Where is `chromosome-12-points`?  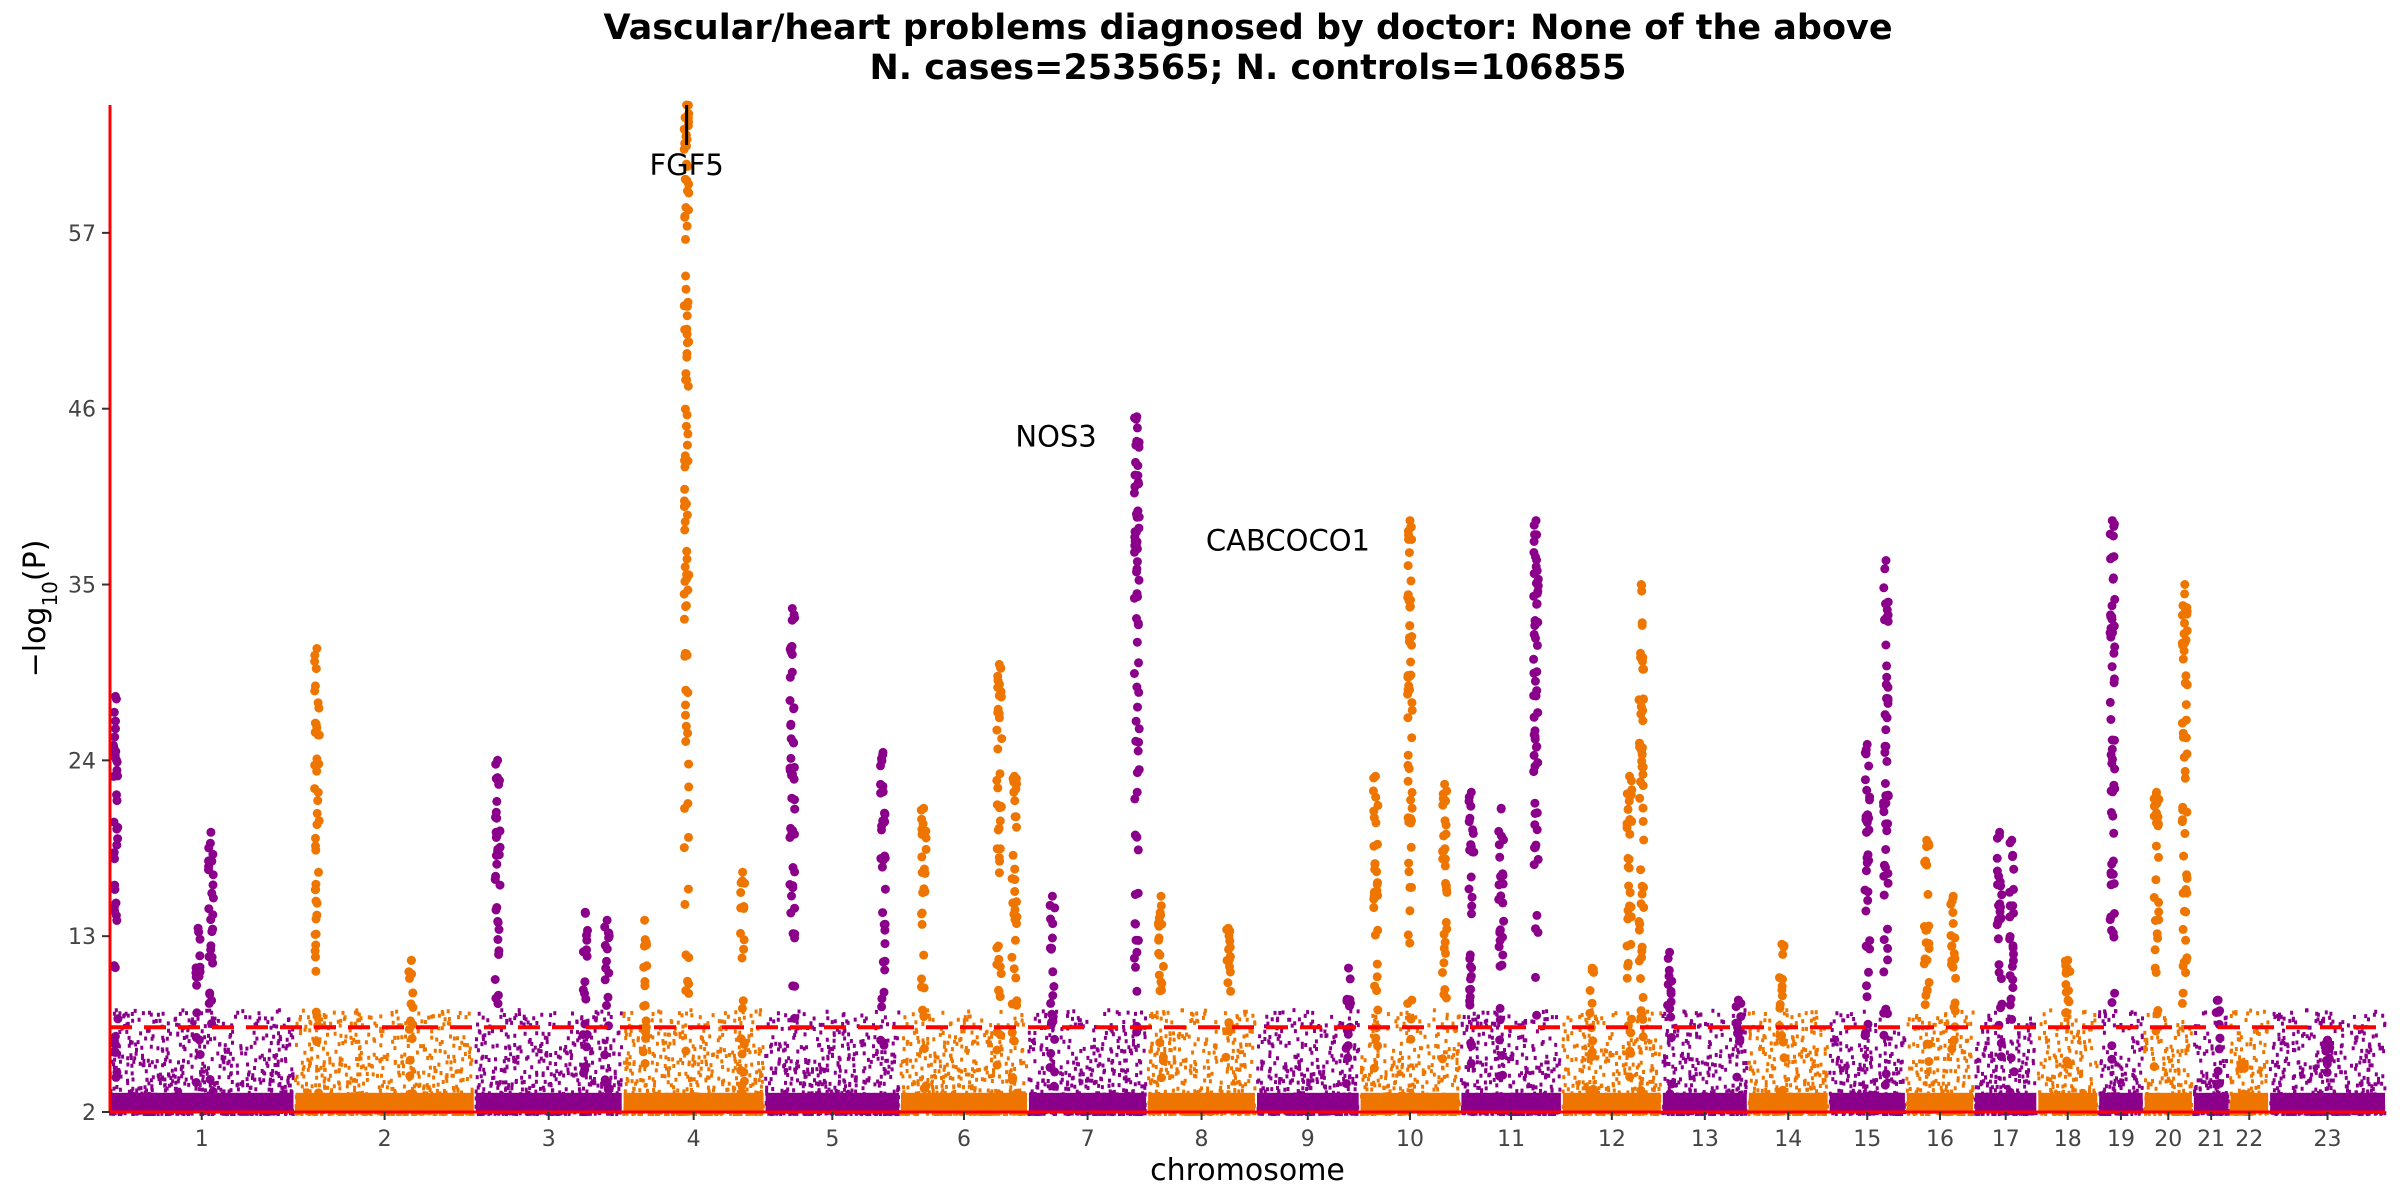 chromosome-12-points is located at coordinates (1612, 848).